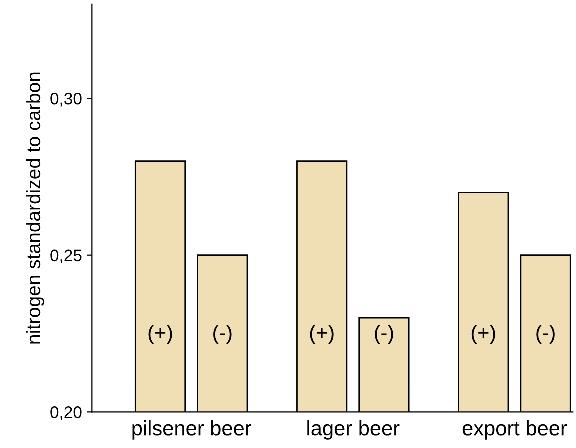 The width and height of the screenshot is (576, 448). I want to click on y-tick-label: 0,20, so click(66, 413).